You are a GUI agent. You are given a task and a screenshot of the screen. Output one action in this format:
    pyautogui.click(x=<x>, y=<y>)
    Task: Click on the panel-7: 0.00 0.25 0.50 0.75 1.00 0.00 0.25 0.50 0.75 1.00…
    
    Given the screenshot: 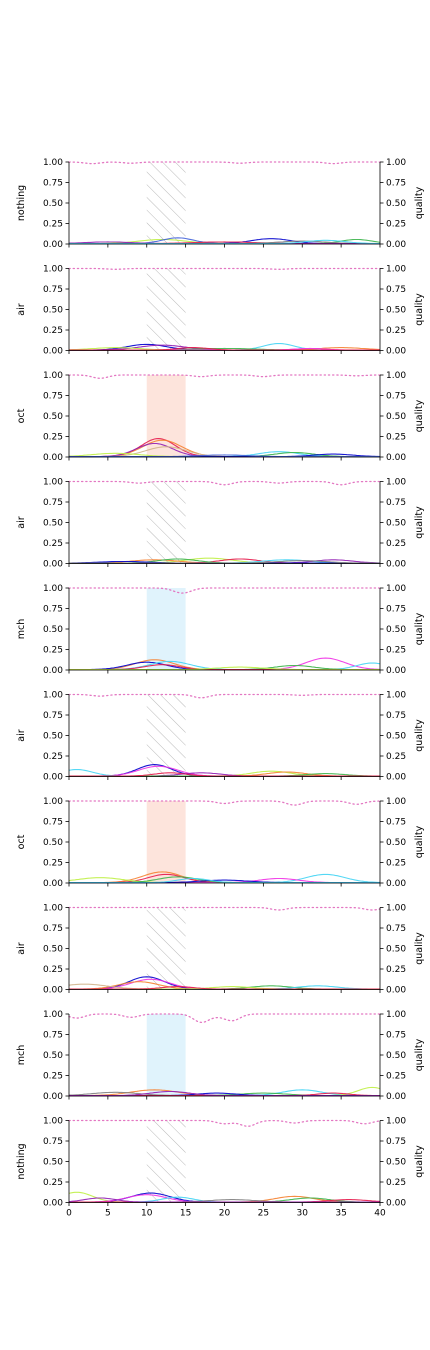 What is the action you would take?
    pyautogui.click(x=220, y=843)
    